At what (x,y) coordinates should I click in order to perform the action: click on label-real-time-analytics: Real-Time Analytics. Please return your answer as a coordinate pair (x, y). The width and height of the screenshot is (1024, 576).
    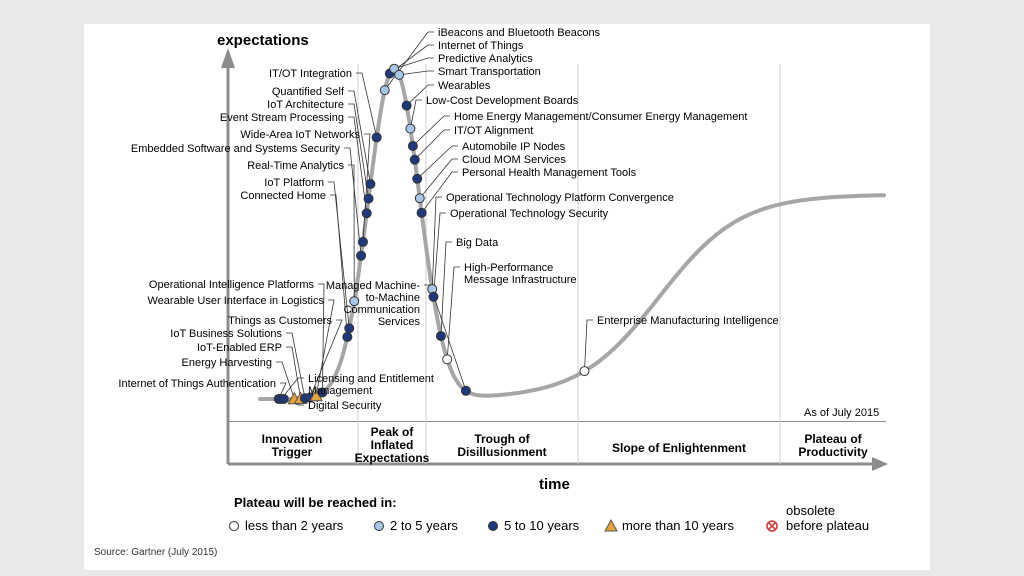
    Looking at the image, I should click on (295, 166).